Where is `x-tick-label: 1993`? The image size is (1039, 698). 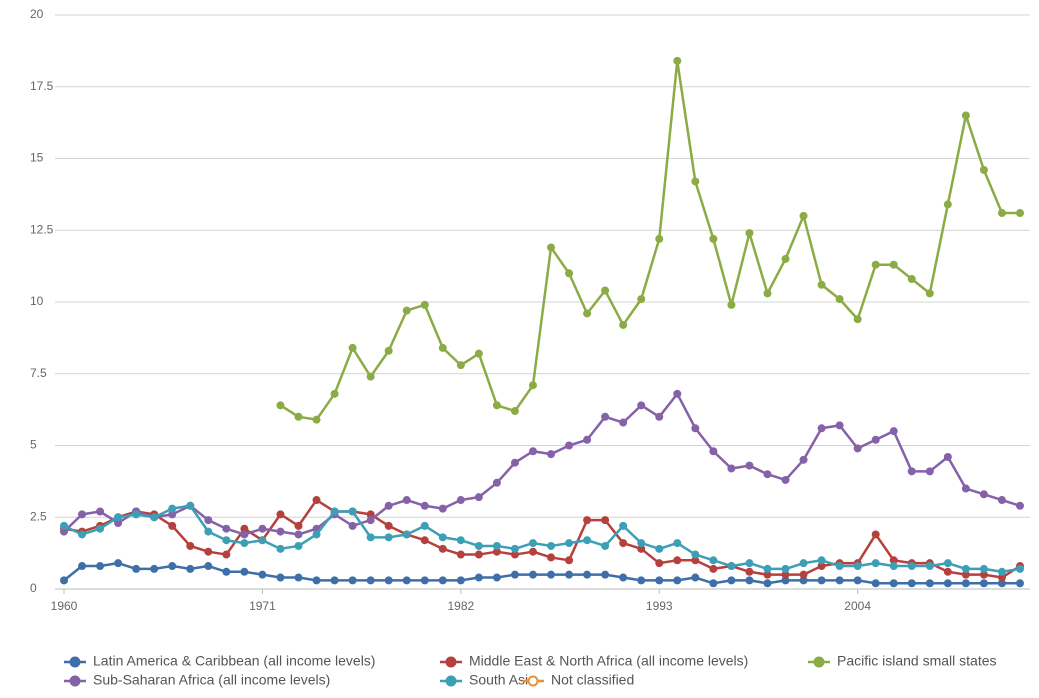 x-tick-label: 1993 is located at coordinates (659, 606).